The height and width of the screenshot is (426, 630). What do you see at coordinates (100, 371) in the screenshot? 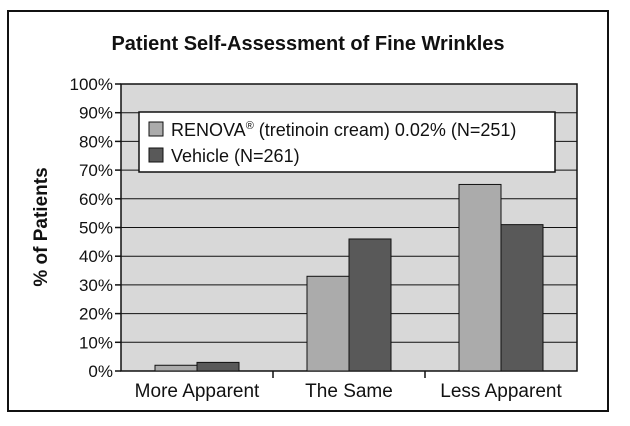
I see `y-tick-label: 0%` at bounding box center [100, 371].